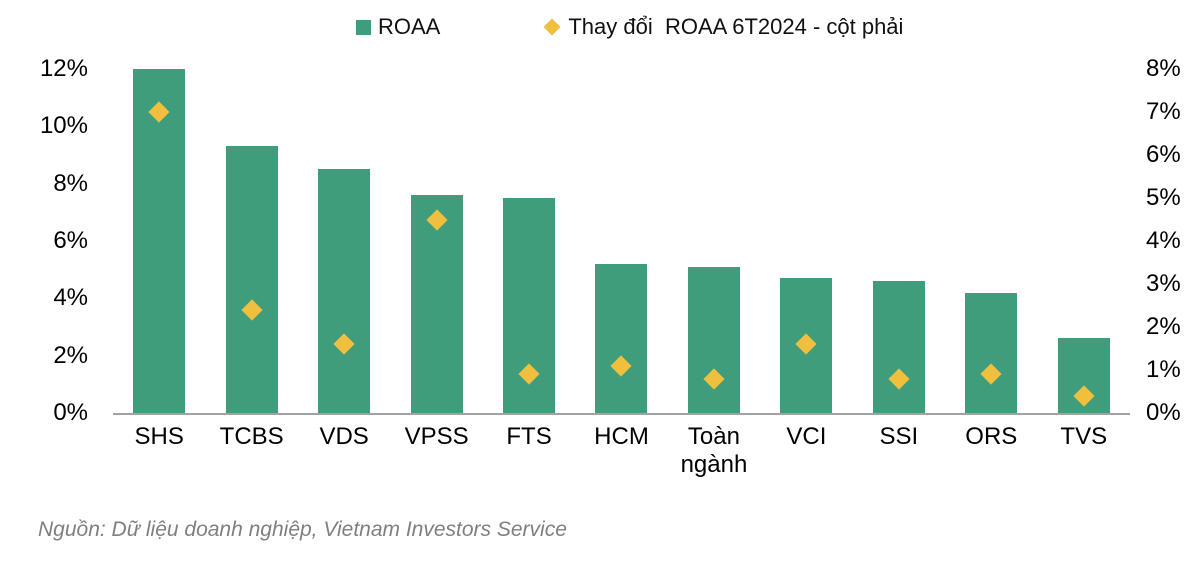  Describe the element at coordinates (1163, 240) in the screenshot. I see `right-axis-tick: 4%` at that location.